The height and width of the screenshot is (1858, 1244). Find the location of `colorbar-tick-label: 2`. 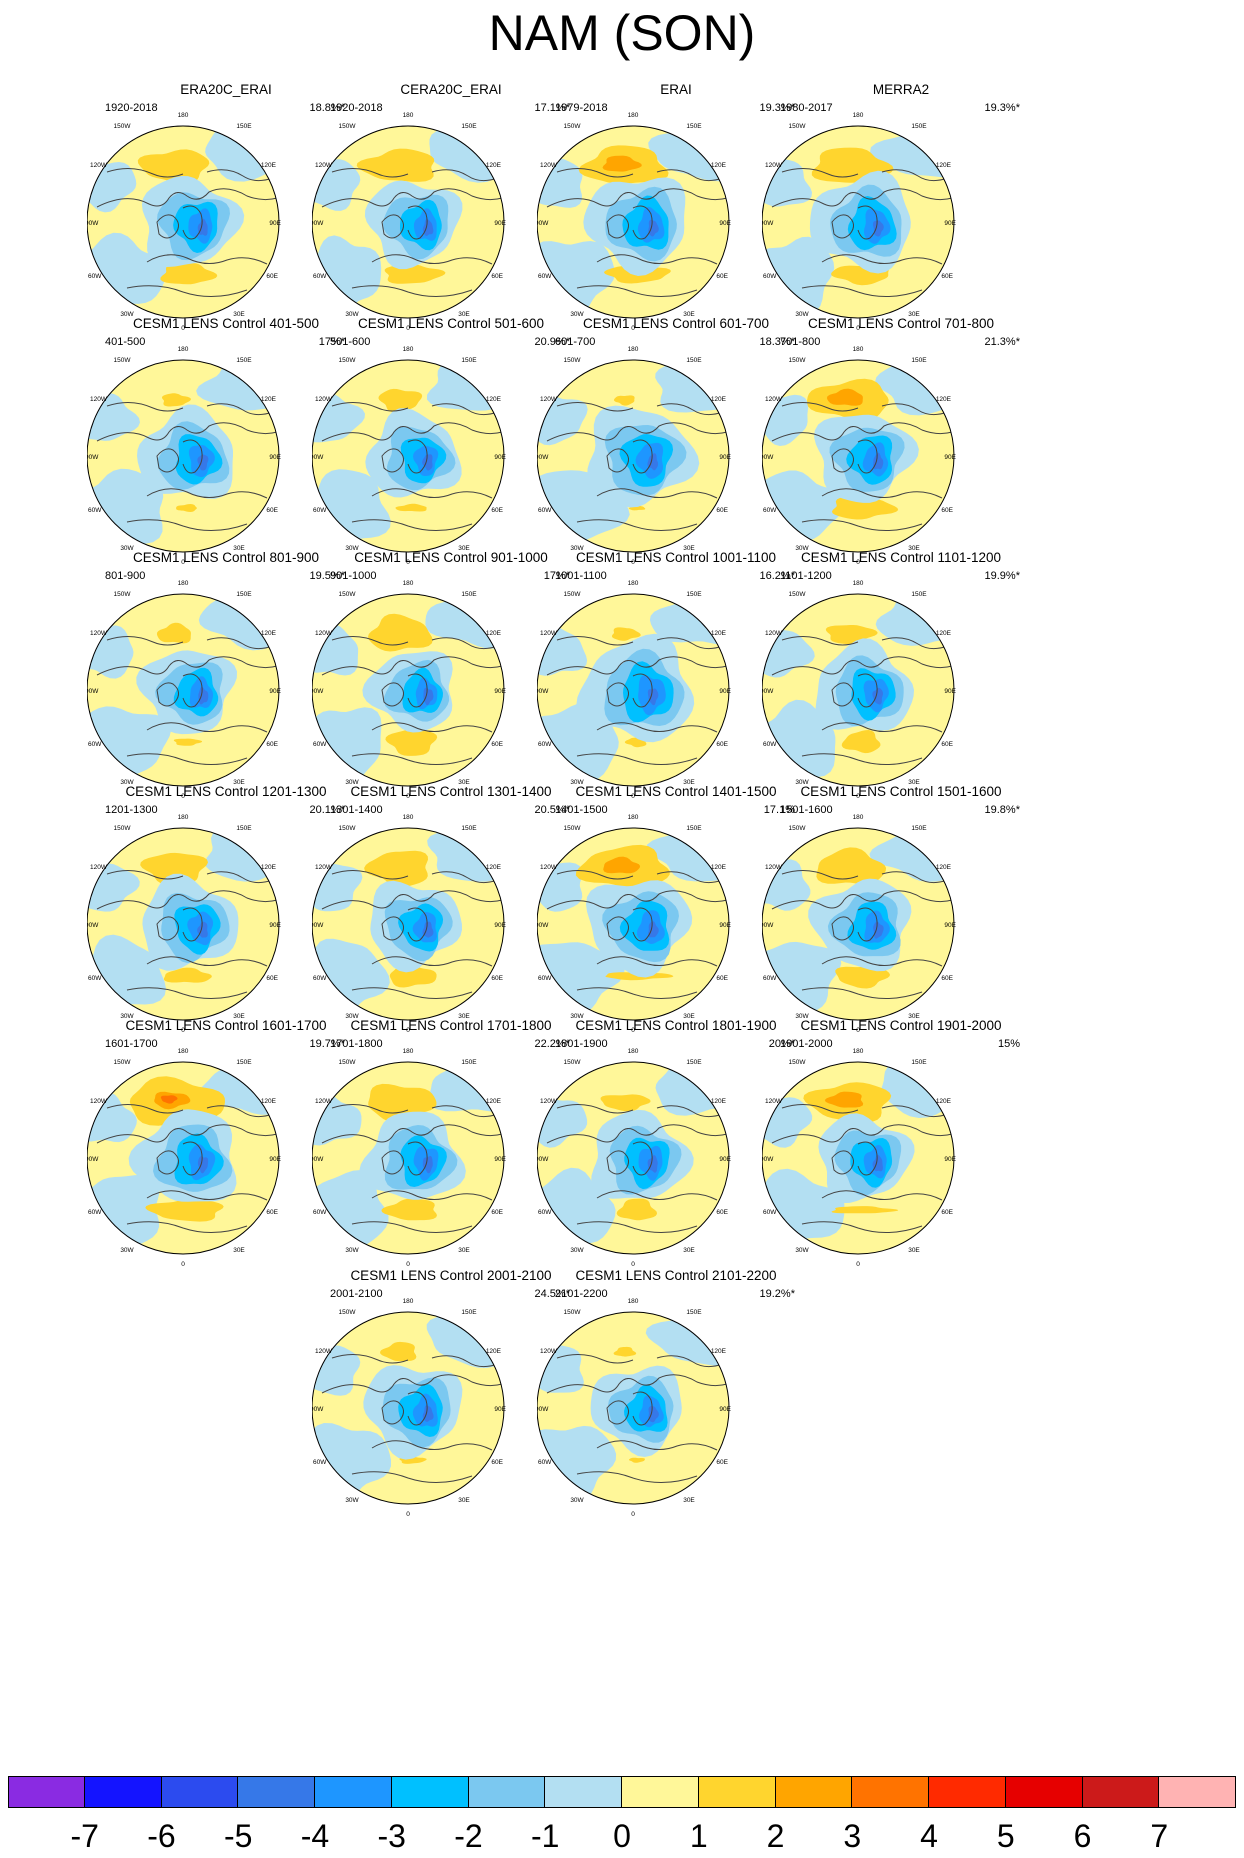

colorbar-tick-label: 2 is located at coordinates (775, 1836).